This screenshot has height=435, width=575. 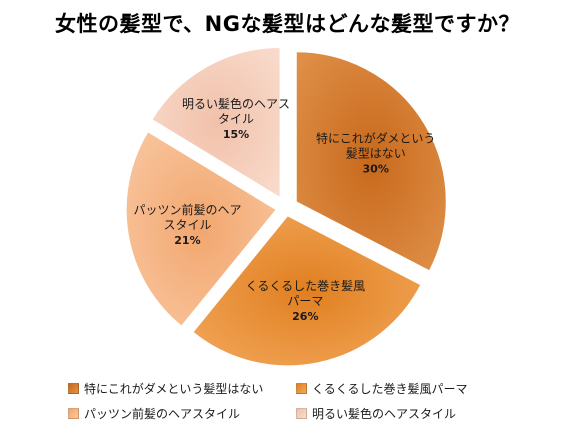 I want to click on chart-title: 女性の髪型で、NGな髪型はどんな髪型ですか？, so click(x=287, y=24).